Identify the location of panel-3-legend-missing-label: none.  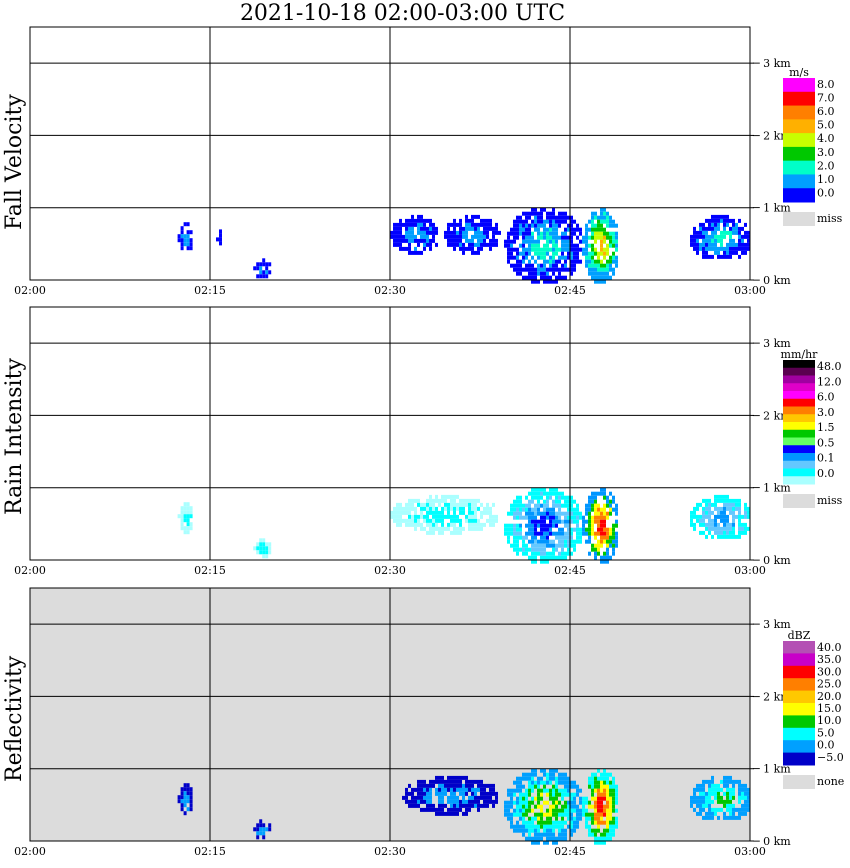
(830, 781).